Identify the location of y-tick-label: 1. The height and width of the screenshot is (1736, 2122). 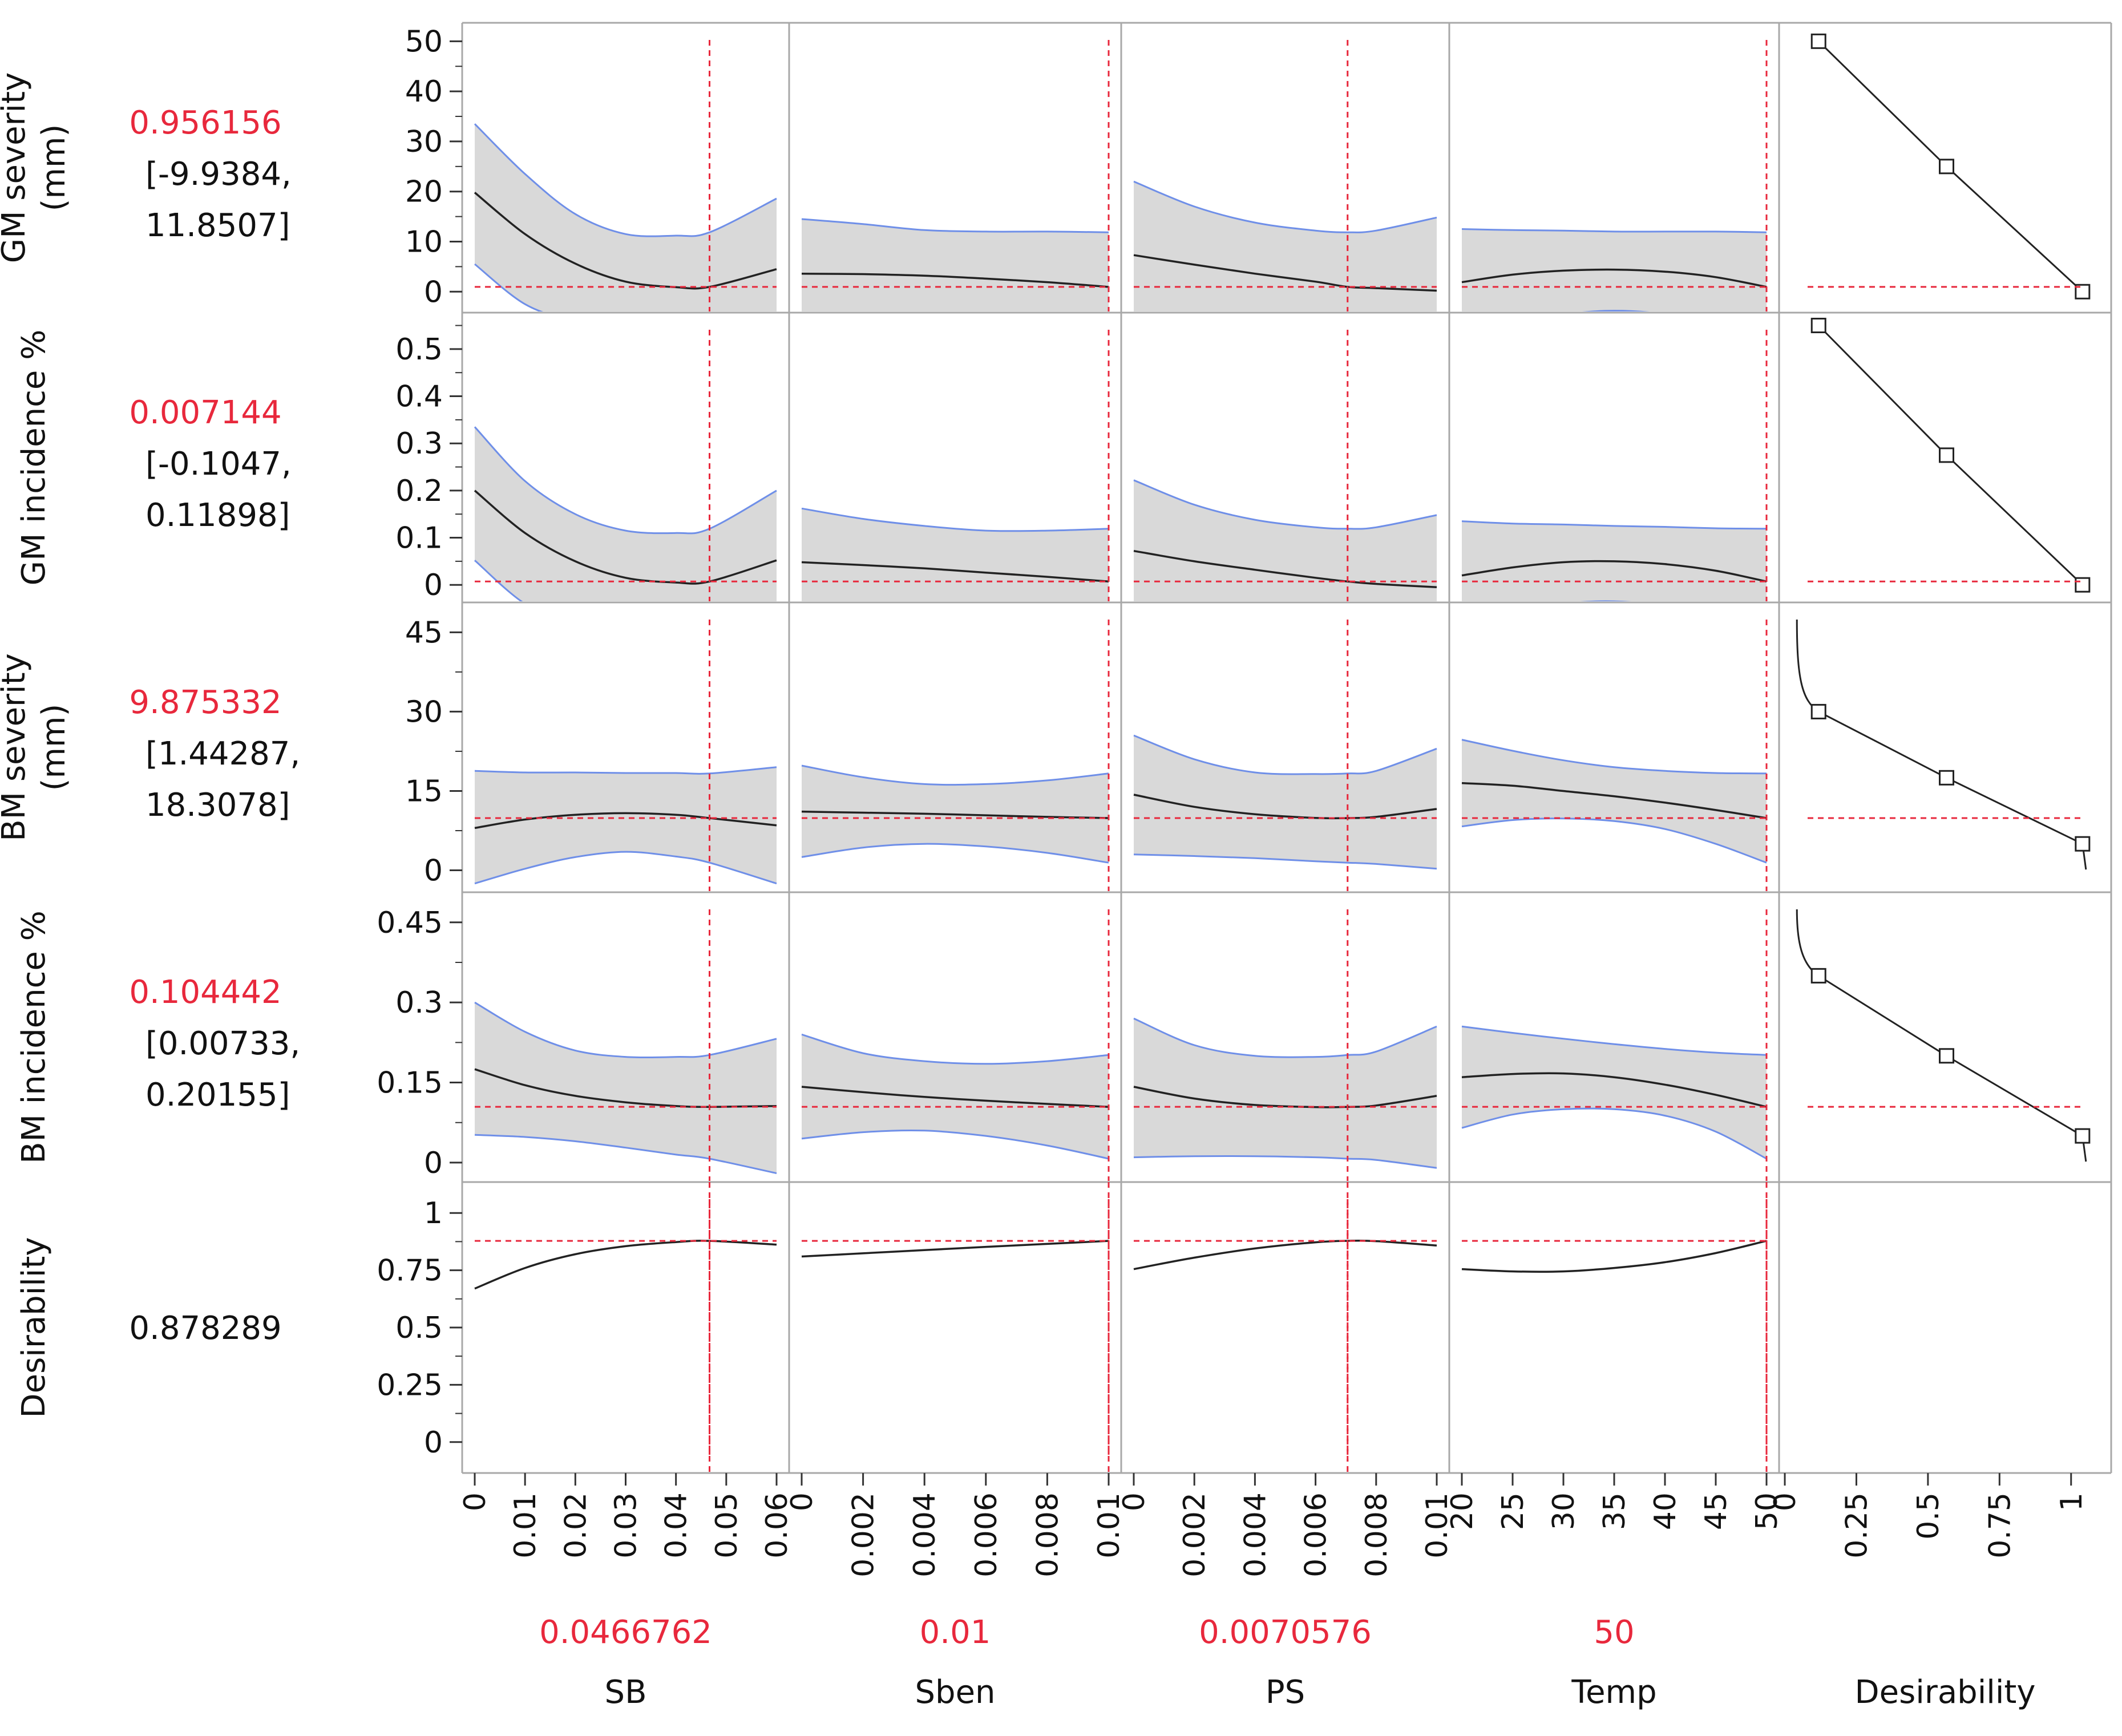
(433, 1213).